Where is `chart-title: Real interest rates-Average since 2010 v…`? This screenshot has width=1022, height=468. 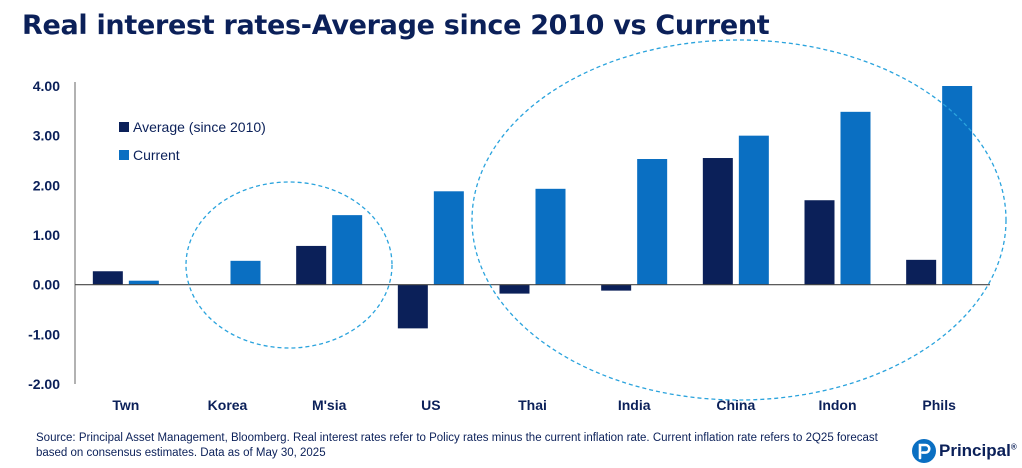 chart-title: Real interest rates-Average since 2010 v… is located at coordinates (396, 25).